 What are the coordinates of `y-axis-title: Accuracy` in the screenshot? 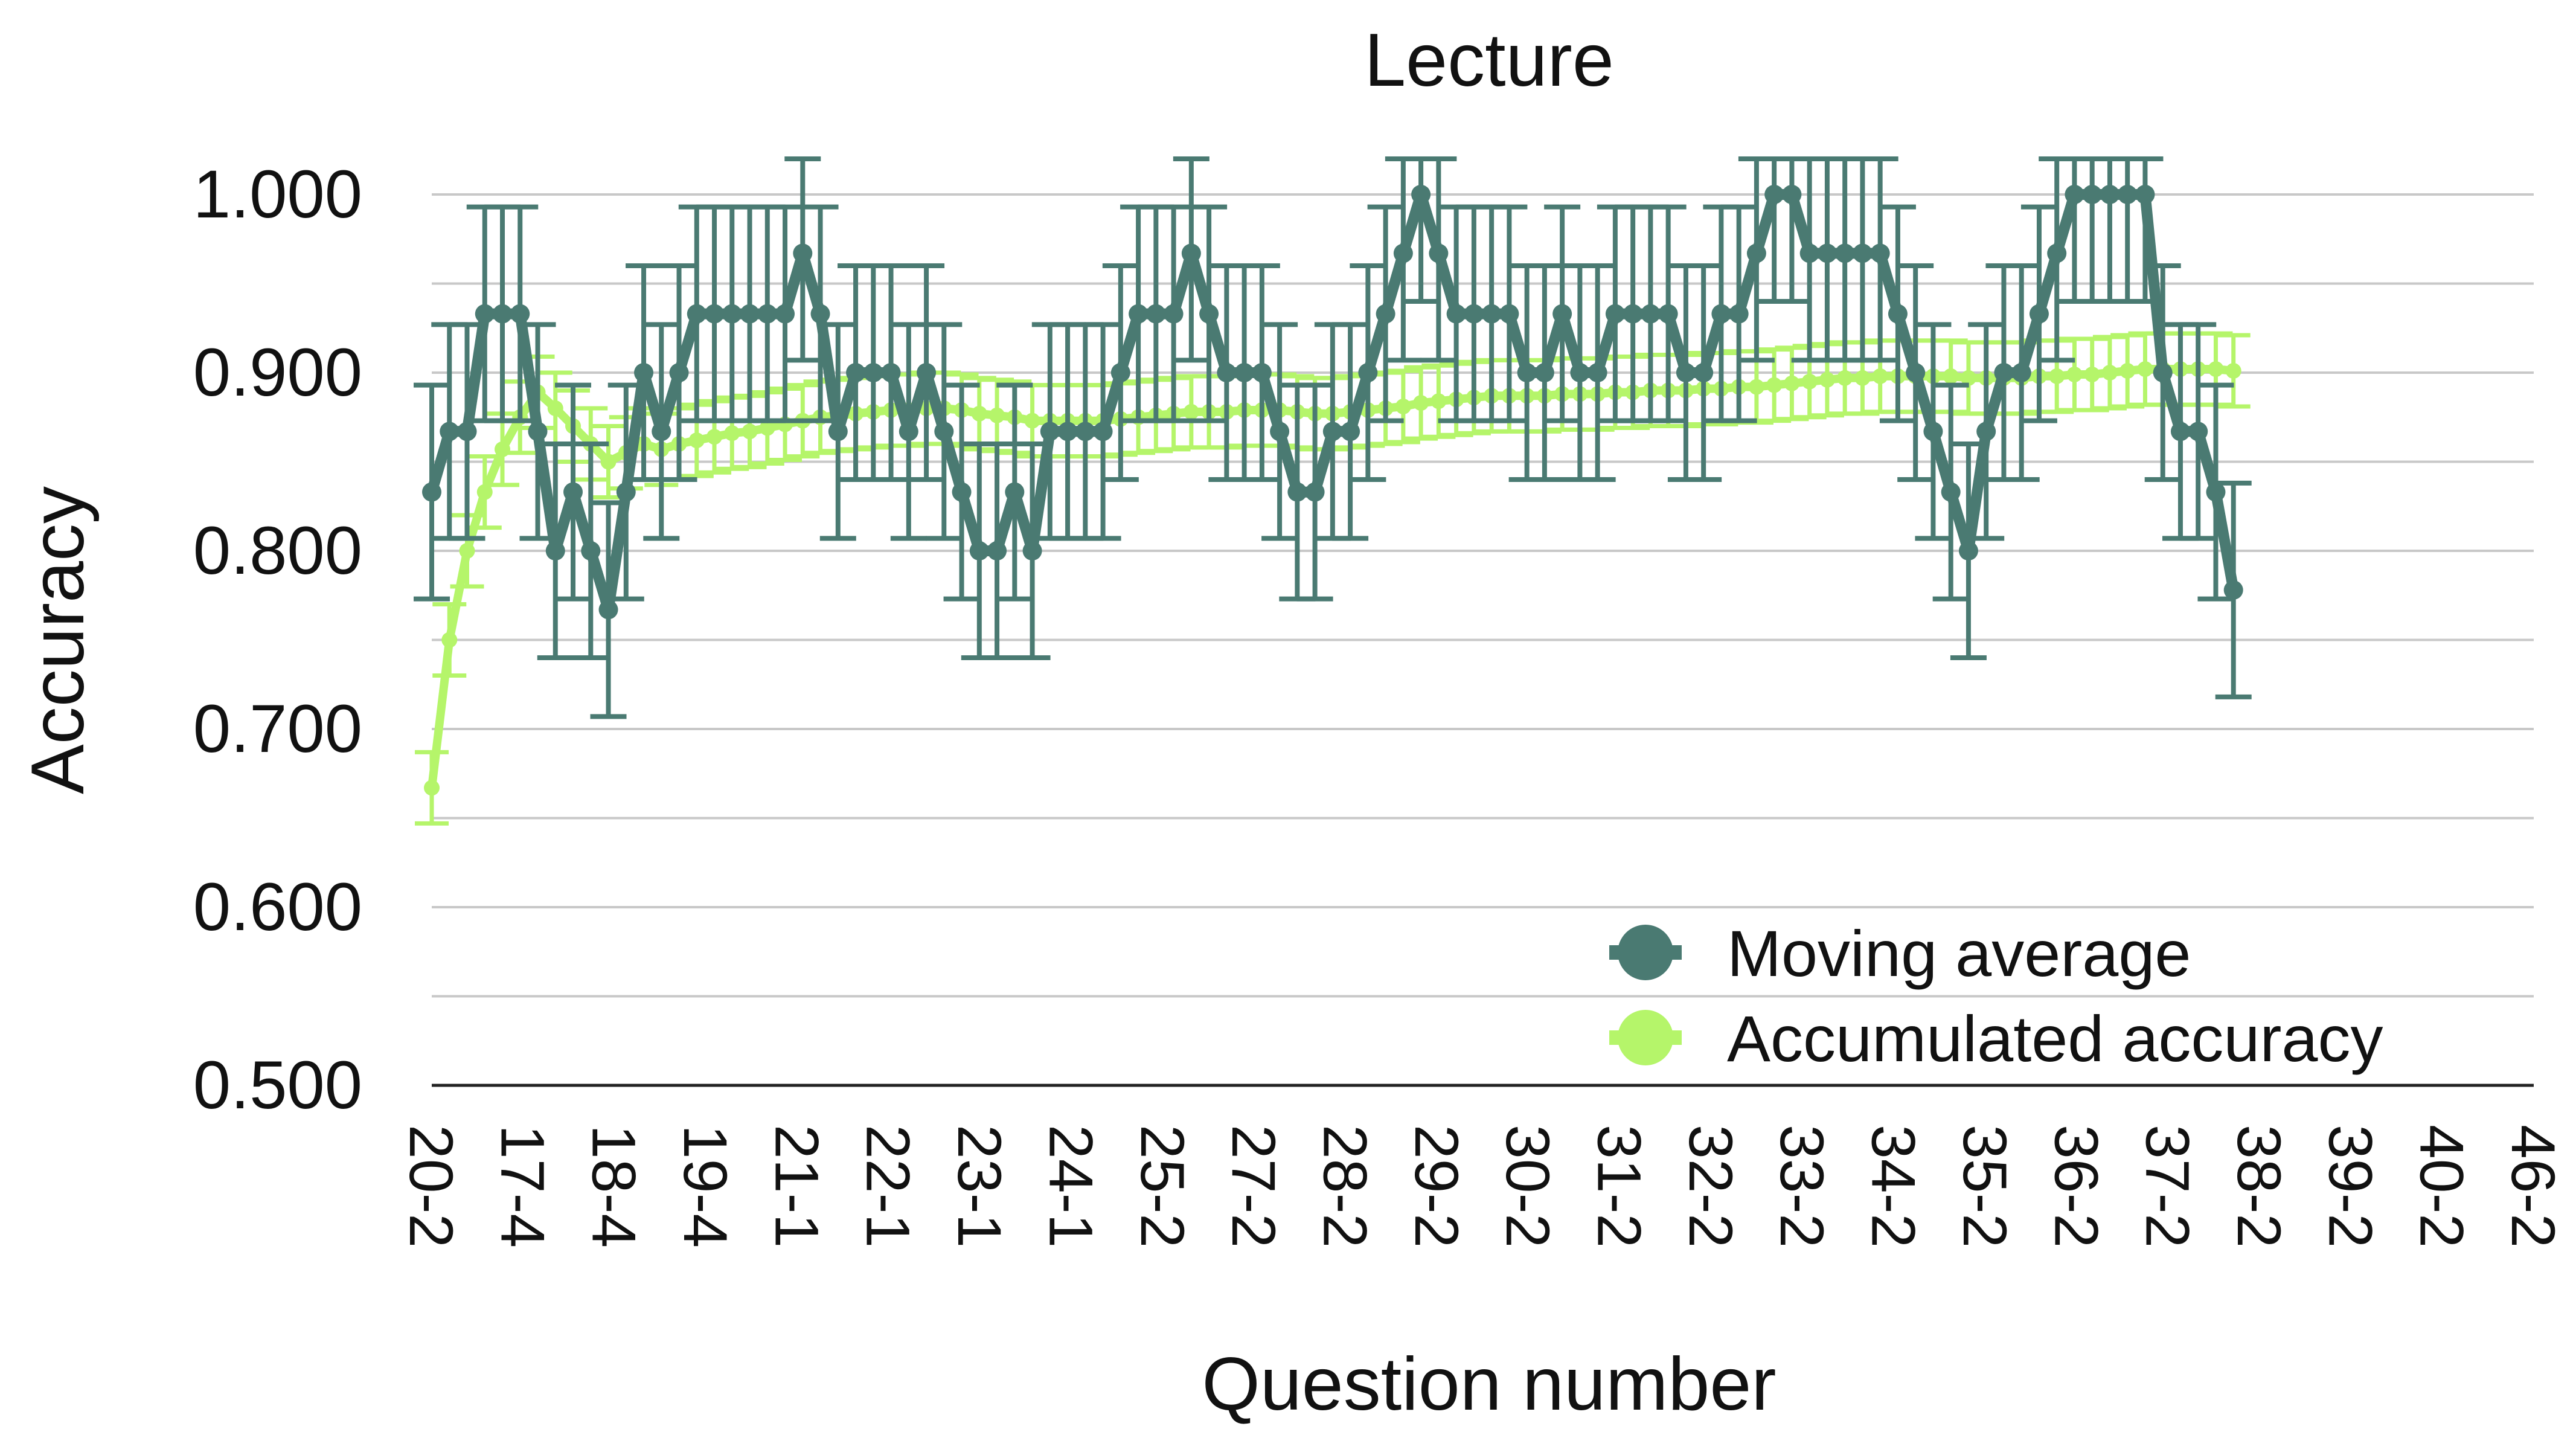 It's located at (58, 640).